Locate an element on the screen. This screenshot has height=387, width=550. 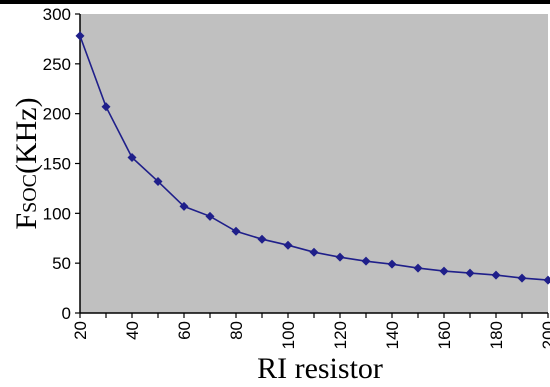
x-tick-label: 100 is located at coordinates (288, 335).